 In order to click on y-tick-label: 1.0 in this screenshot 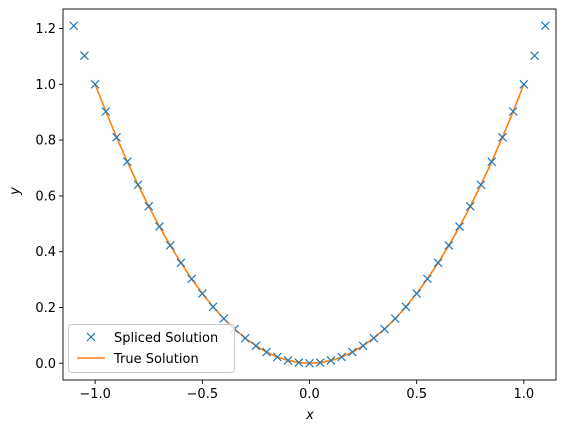, I will do `click(45, 85)`.